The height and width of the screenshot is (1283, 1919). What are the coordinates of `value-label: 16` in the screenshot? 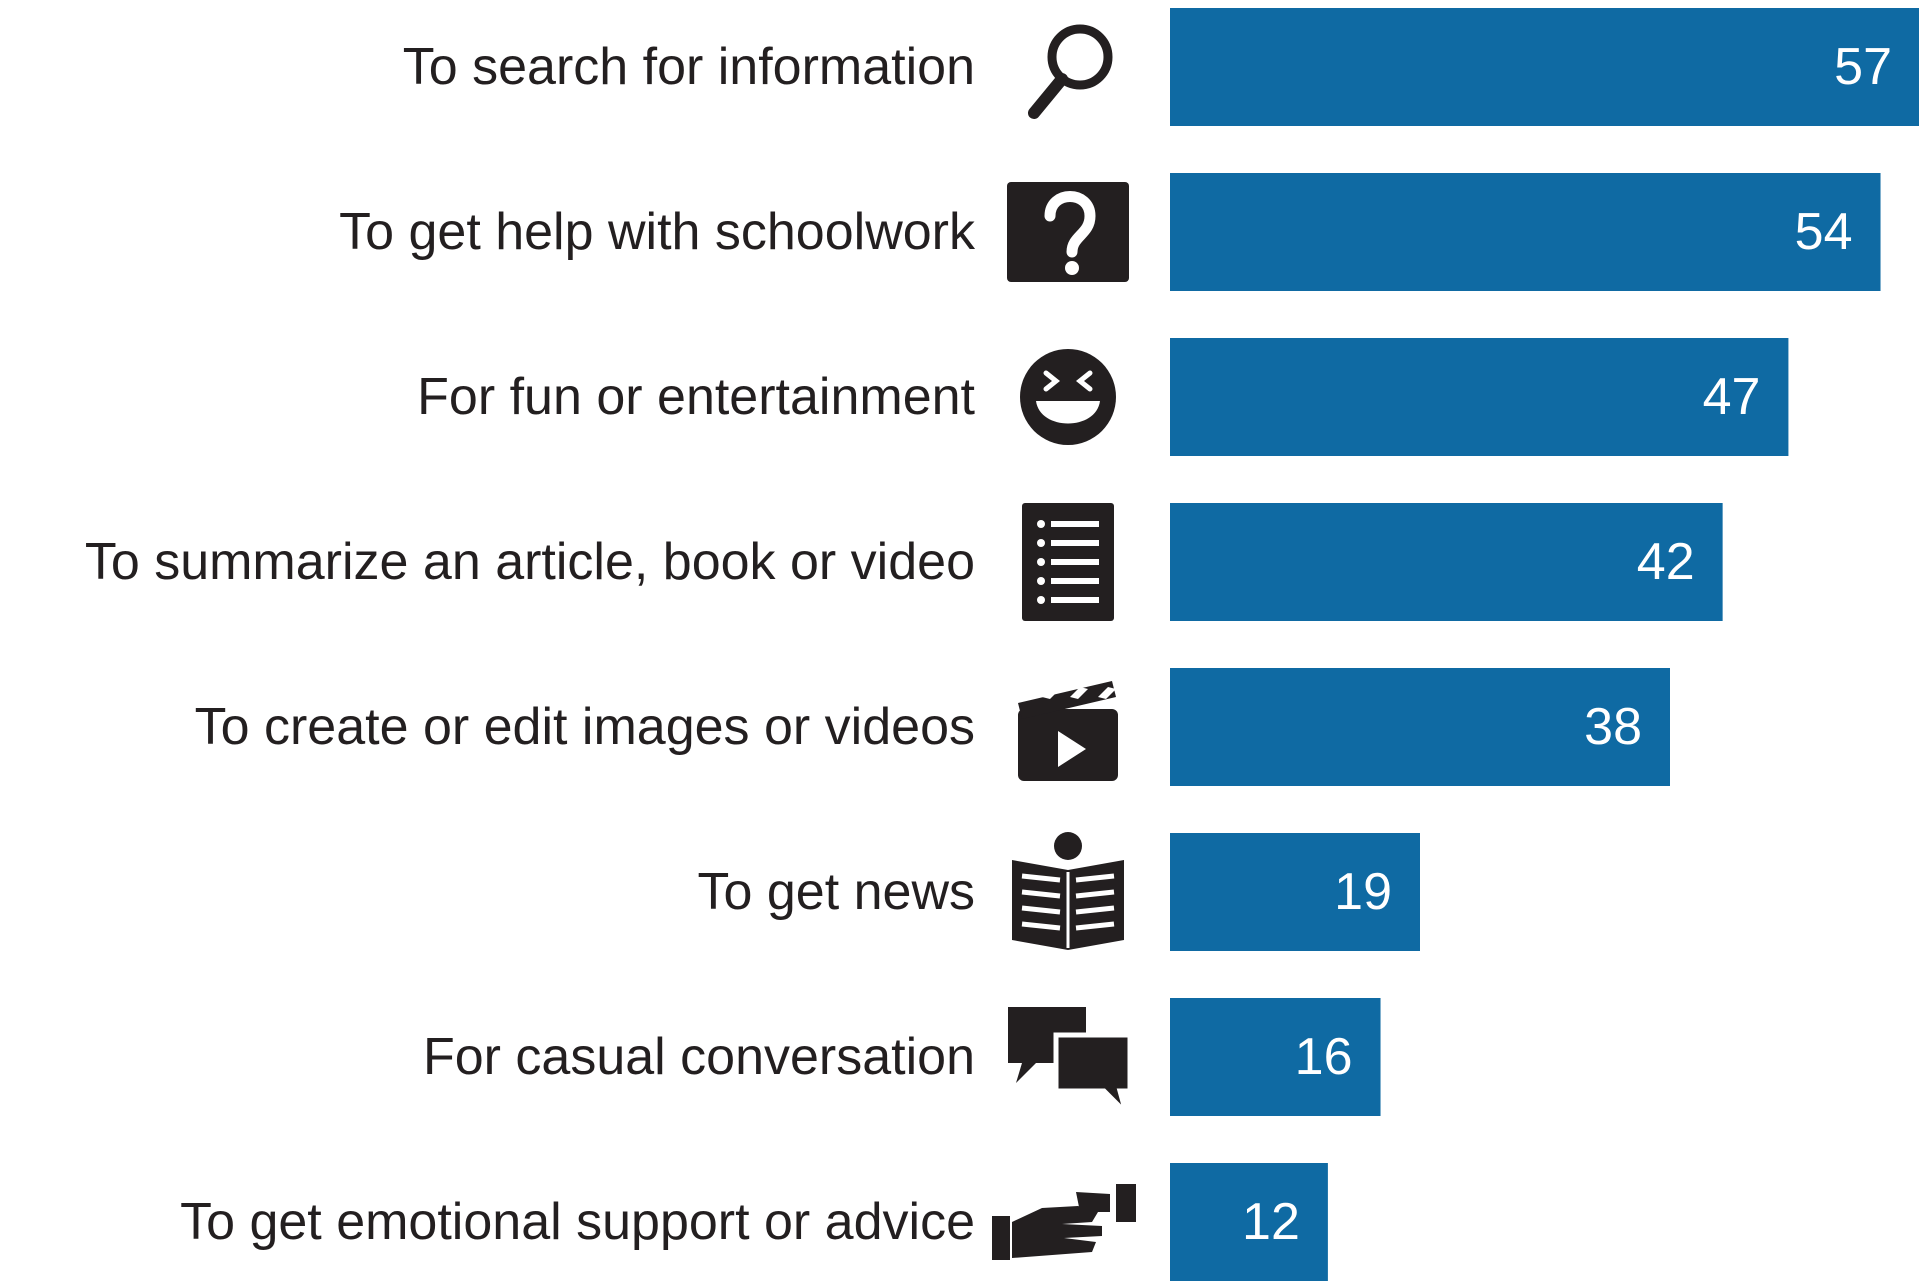 It's located at (1324, 1057).